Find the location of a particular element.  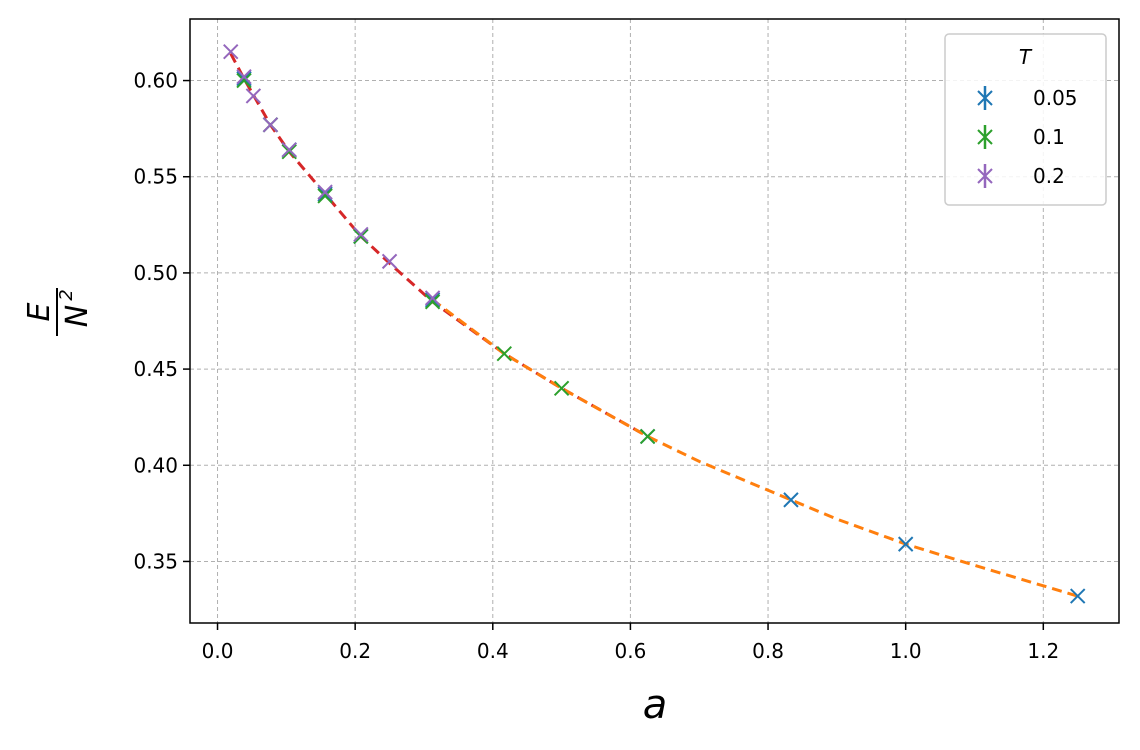

legend: T 0.05 0.1 0.2 is located at coordinates (1025, 119).